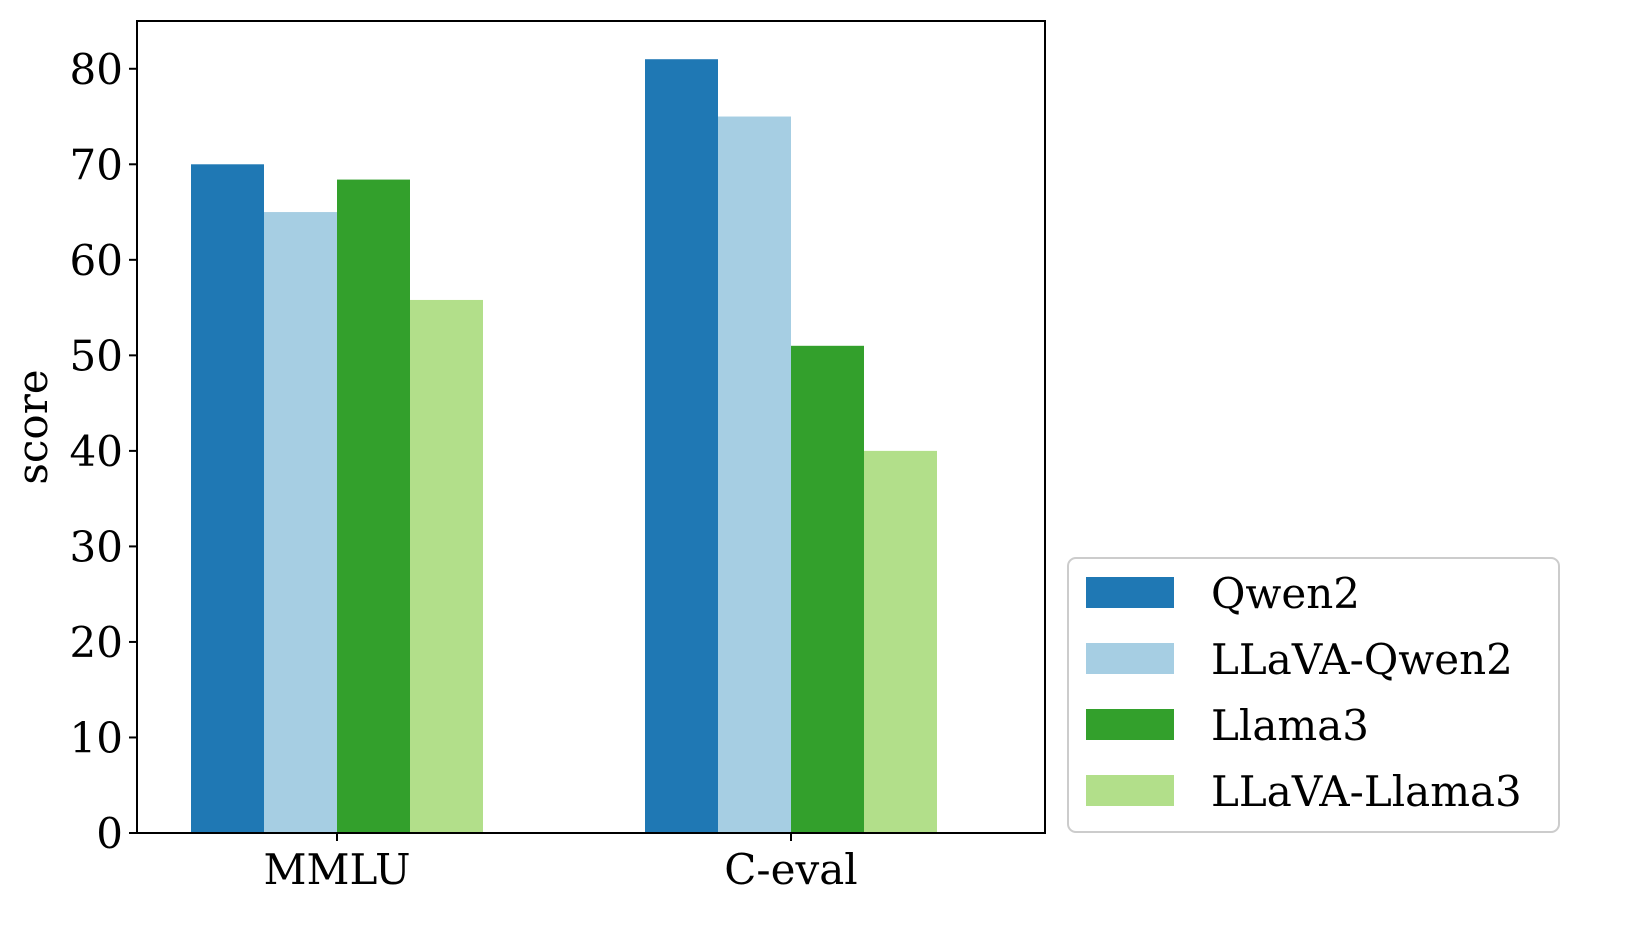  Describe the element at coordinates (96, 260) in the screenshot. I see `y-tick-label: 60` at that location.